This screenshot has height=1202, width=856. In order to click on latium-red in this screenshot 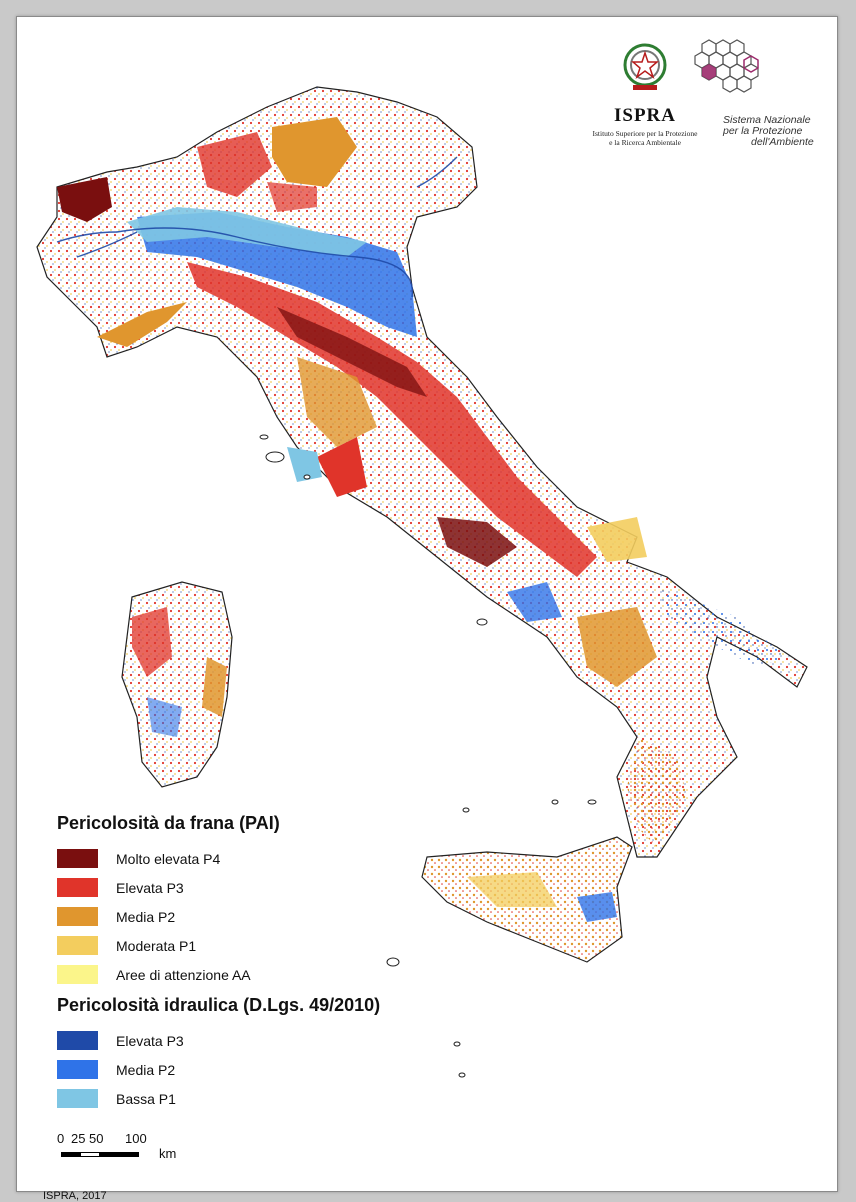, I will do `click(342, 467)`.